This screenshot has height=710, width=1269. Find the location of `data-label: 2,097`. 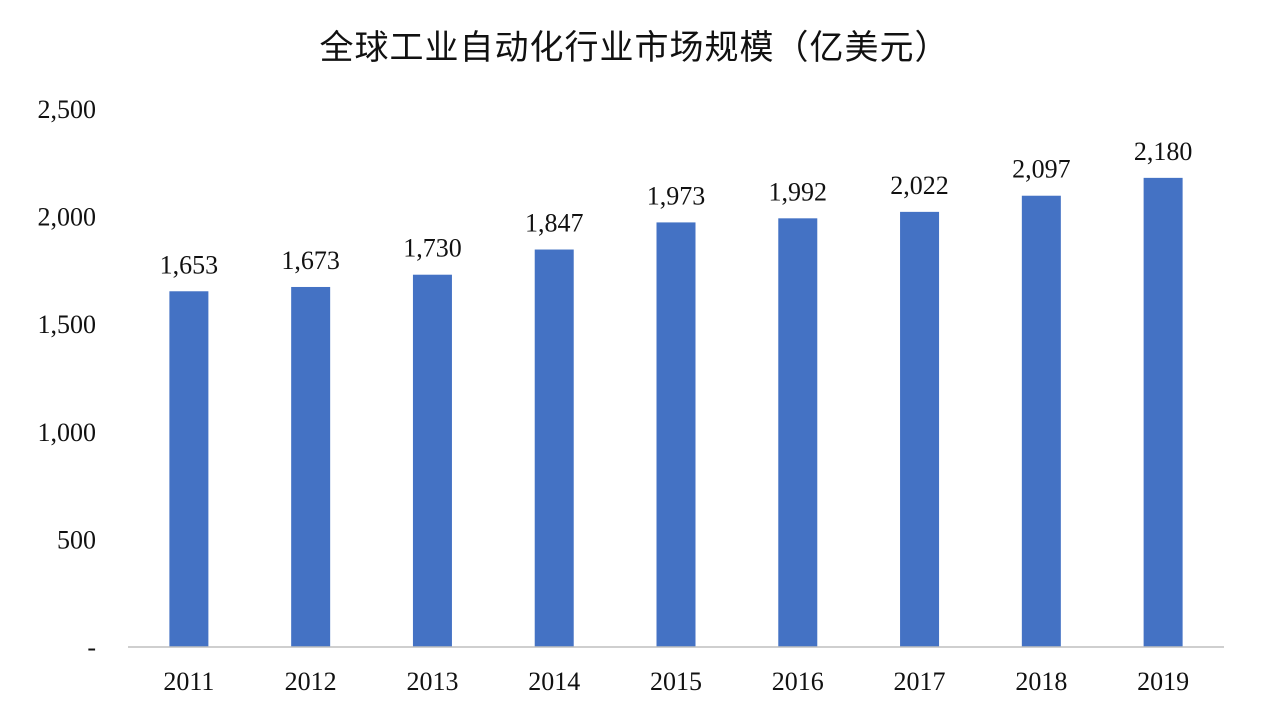

data-label: 2,097 is located at coordinates (1041, 169).